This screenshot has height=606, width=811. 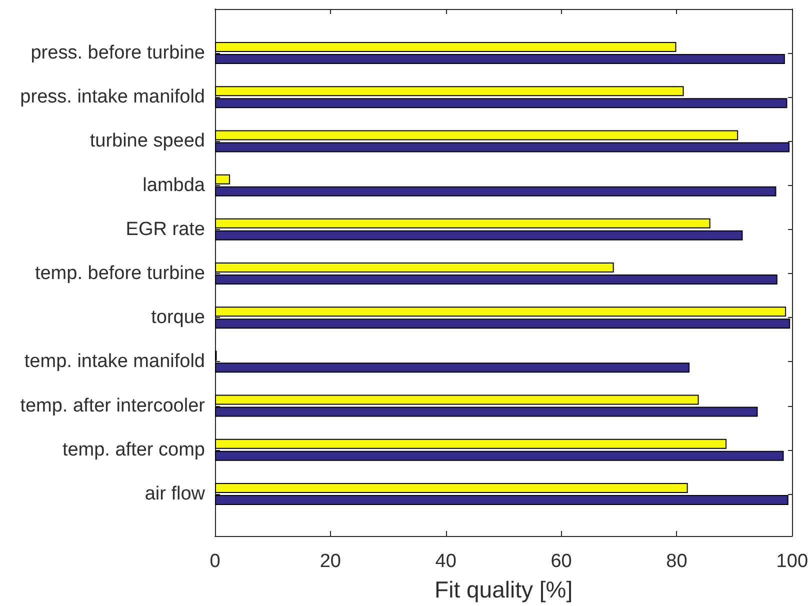 I want to click on y-tick-label: temp. intake manifold, so click(x=114, y=361).